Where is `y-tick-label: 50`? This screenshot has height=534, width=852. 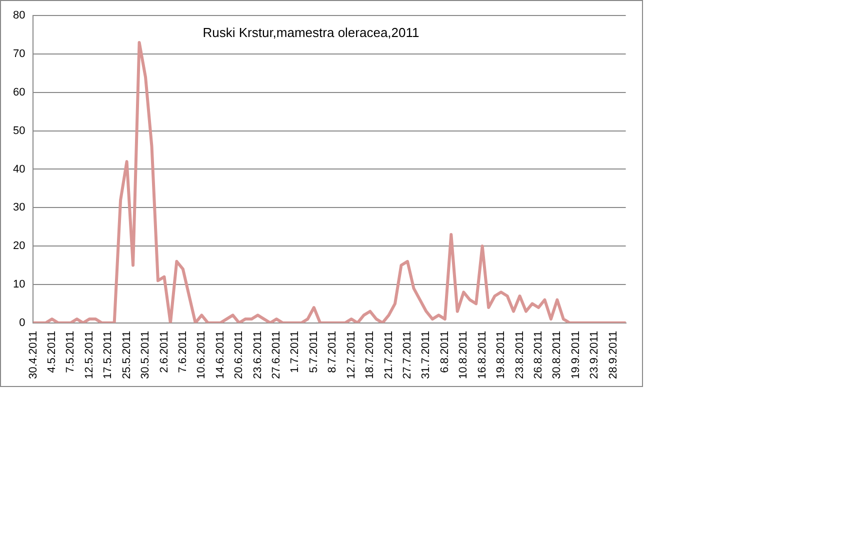
y-tick-label: 50 is located at coordinates (19, 130).